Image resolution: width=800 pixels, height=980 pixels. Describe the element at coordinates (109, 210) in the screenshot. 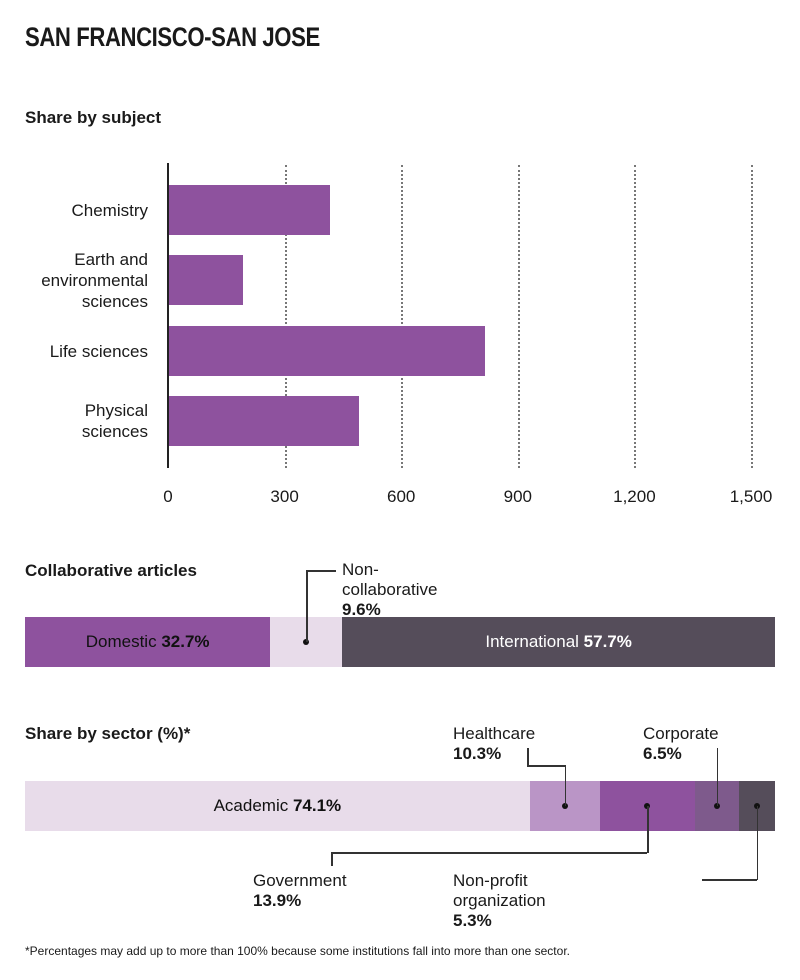

I see `y-tick-label: Chemistry` at that location.